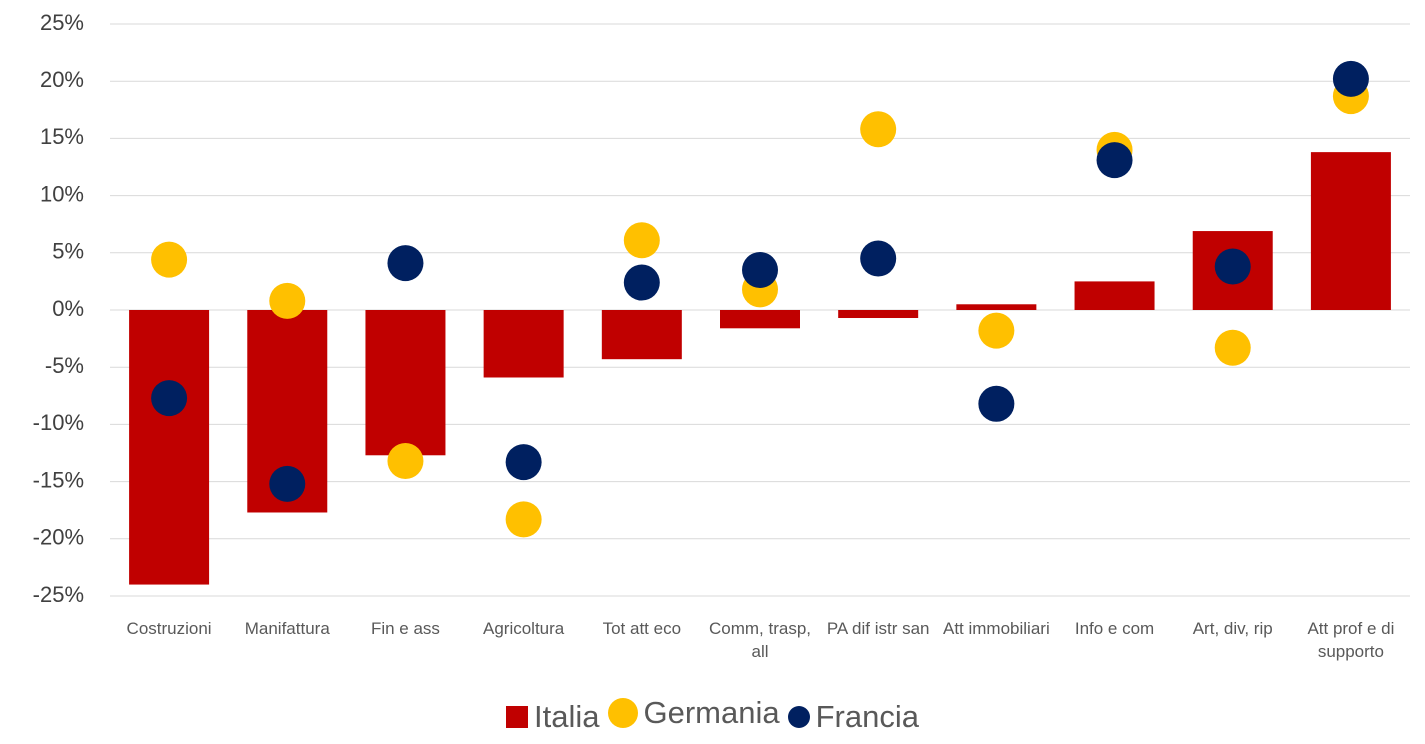 This screenshot has height=744, width=1425. Describe the element at coordinates (878, 628) in the screenshot. I see `x-tick-label: PA dif istr san` at that location.